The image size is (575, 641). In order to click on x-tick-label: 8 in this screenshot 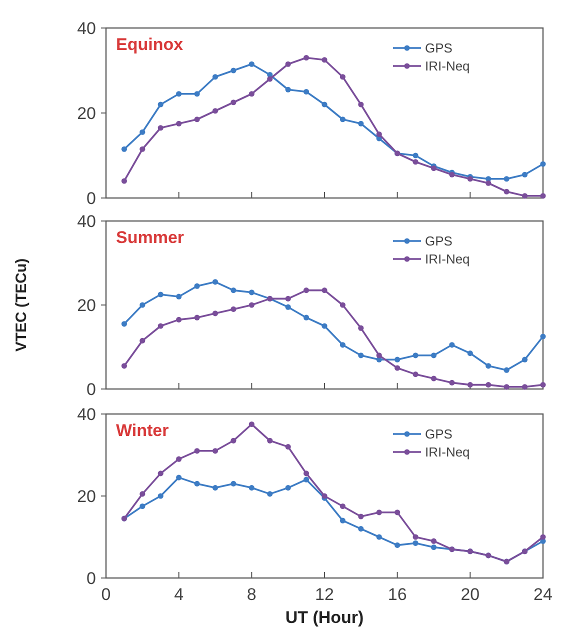, I will do `click(251, 594)`.